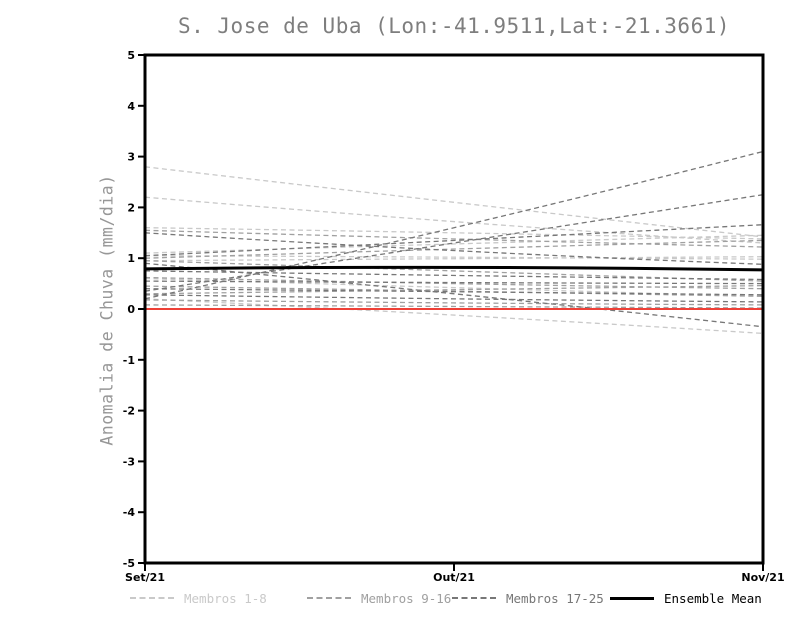 This screenshot has width=800, height=618. I want to click on legend-item-membros-1-8: Membros 1-8, so click(198, 598).